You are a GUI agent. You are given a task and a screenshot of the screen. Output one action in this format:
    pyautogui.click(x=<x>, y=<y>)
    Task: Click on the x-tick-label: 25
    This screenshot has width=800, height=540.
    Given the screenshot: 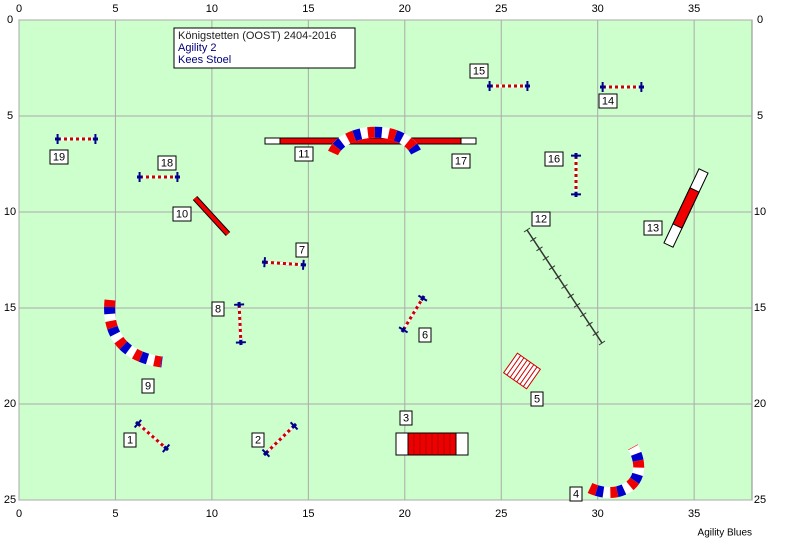 What is the action you would take?
    pyautogui.click(x=501, y=514)
    